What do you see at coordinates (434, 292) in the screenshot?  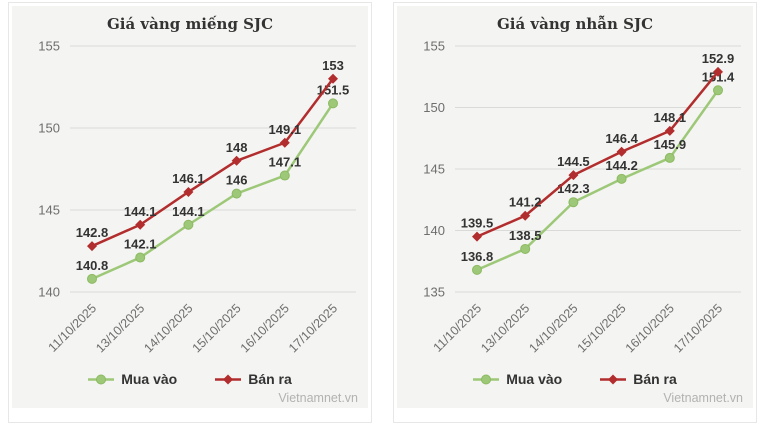 I see `svg-text: 135` at bounding box center [434, 292].